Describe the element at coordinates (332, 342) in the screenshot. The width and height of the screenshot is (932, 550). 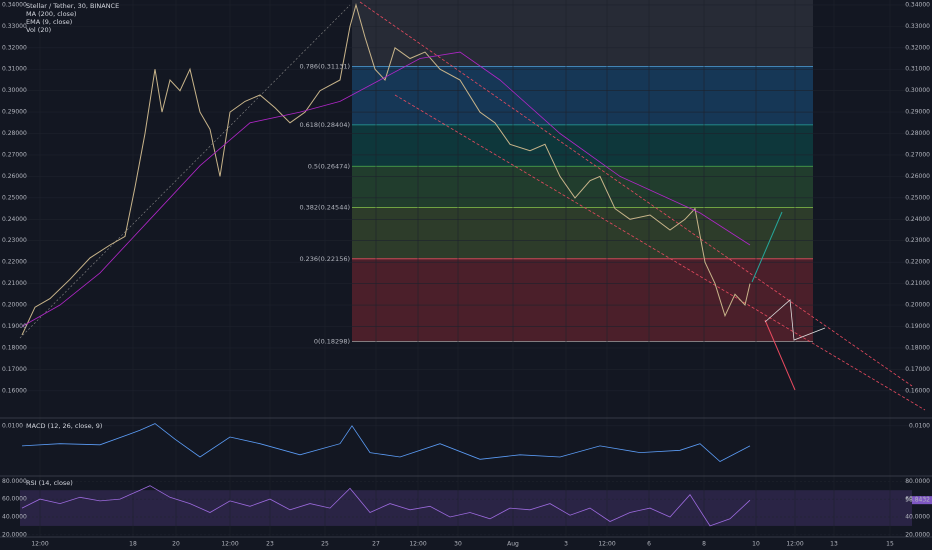
I see `fib-label: 0(0.18298)` at that location.